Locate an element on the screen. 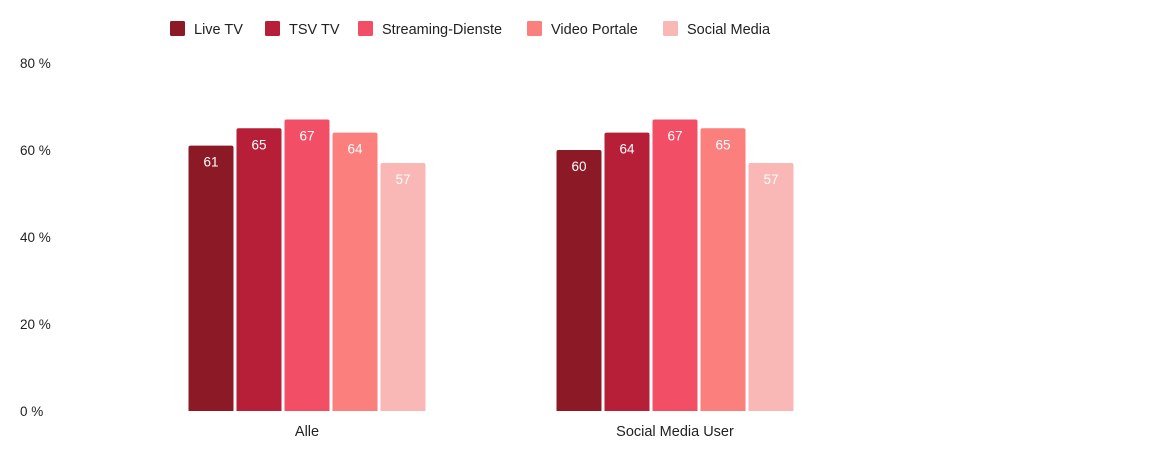 This screenshot has height=465, width=1160. y-axis: 0 % 20 % 40 % 60 % 80 % is located at coordinates (35, 237).